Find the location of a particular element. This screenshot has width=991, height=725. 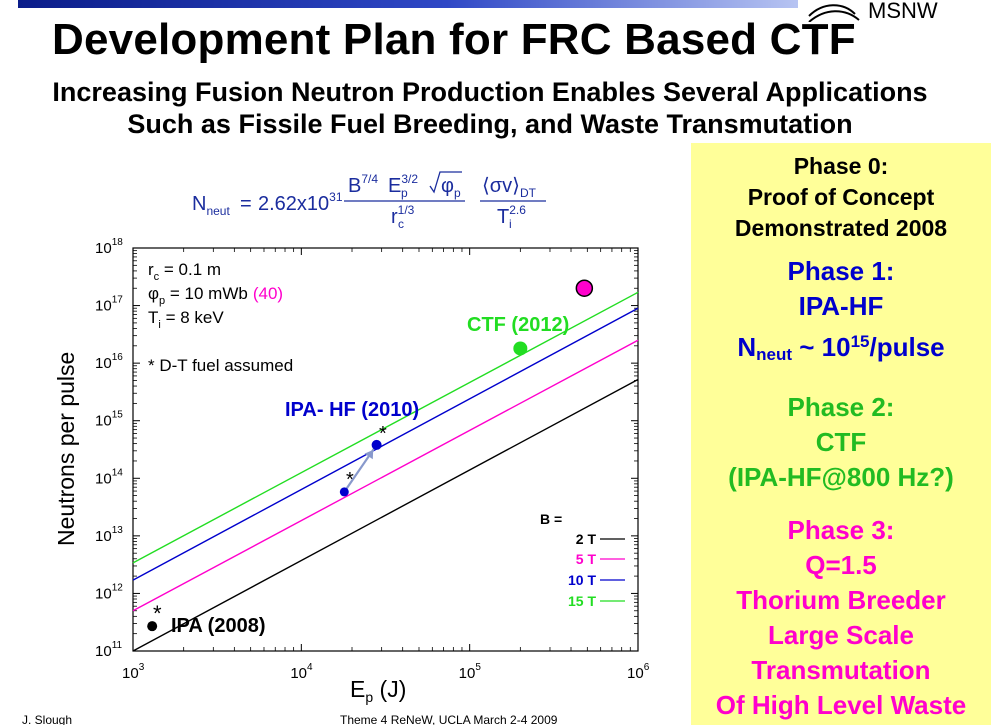

page-title: Development Plan for FRC Based CTF is located at coordinates (454, 39).